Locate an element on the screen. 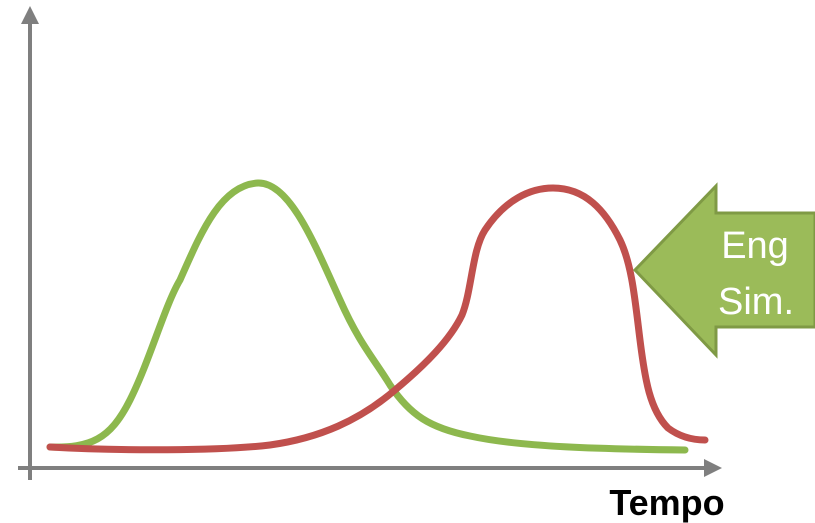  eng-sim-callout: Eng Sim. is located at coordinates (723, 270).